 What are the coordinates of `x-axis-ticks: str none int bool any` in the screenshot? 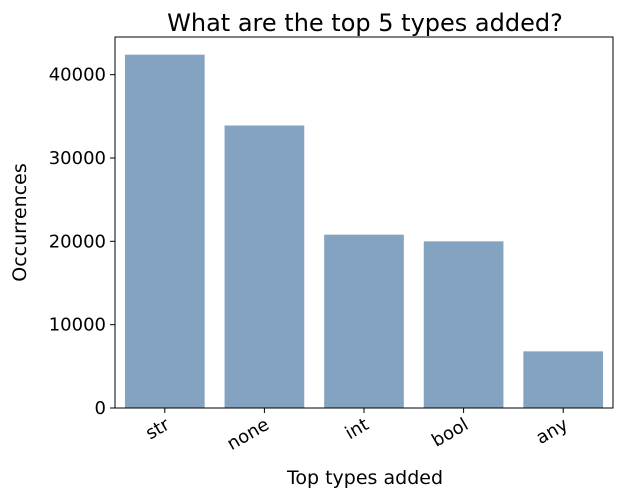 It's located at (357, 431).